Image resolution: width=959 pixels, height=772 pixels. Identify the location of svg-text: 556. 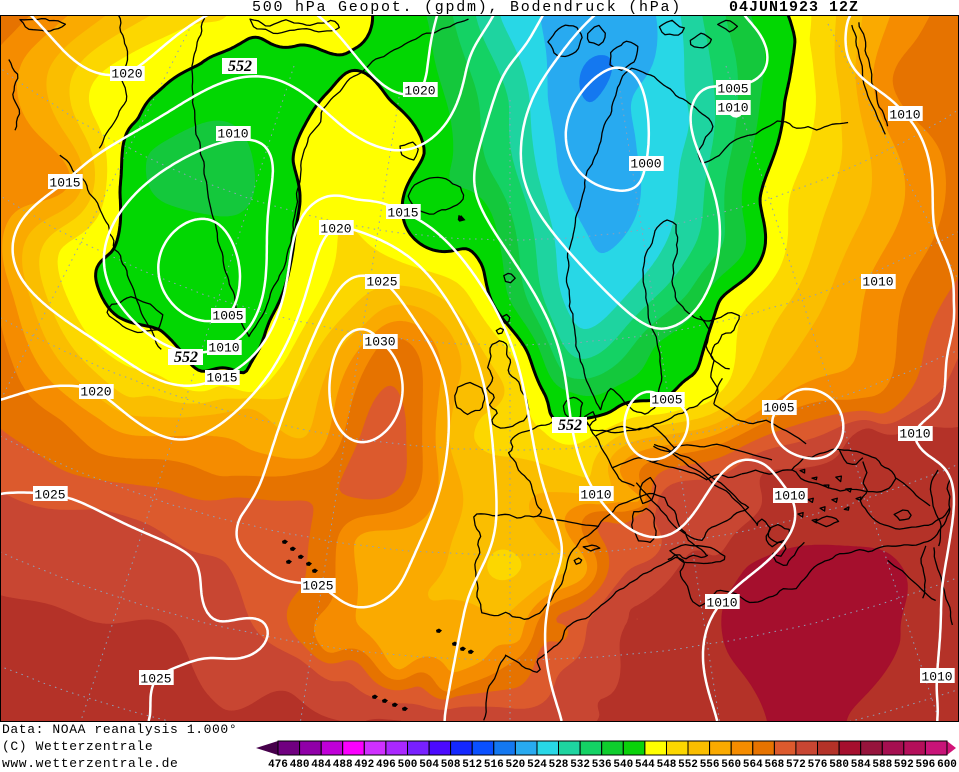
(710, 764).